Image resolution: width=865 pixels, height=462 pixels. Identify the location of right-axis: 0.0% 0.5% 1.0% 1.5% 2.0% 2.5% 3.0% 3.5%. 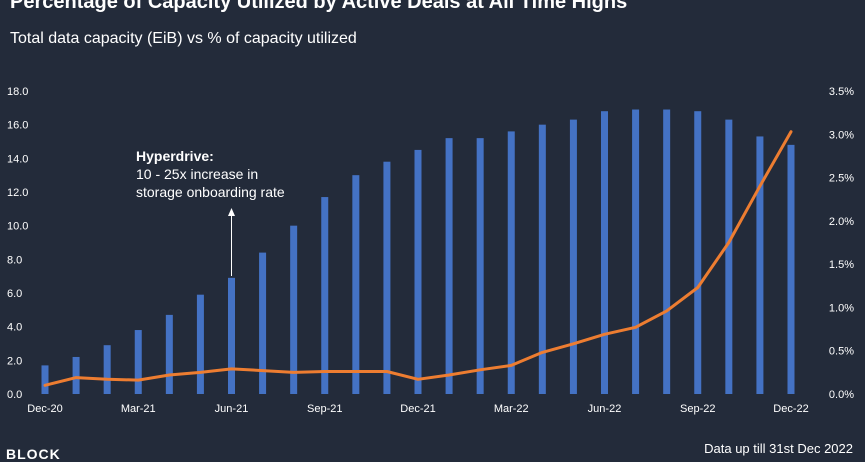
(841, 243).